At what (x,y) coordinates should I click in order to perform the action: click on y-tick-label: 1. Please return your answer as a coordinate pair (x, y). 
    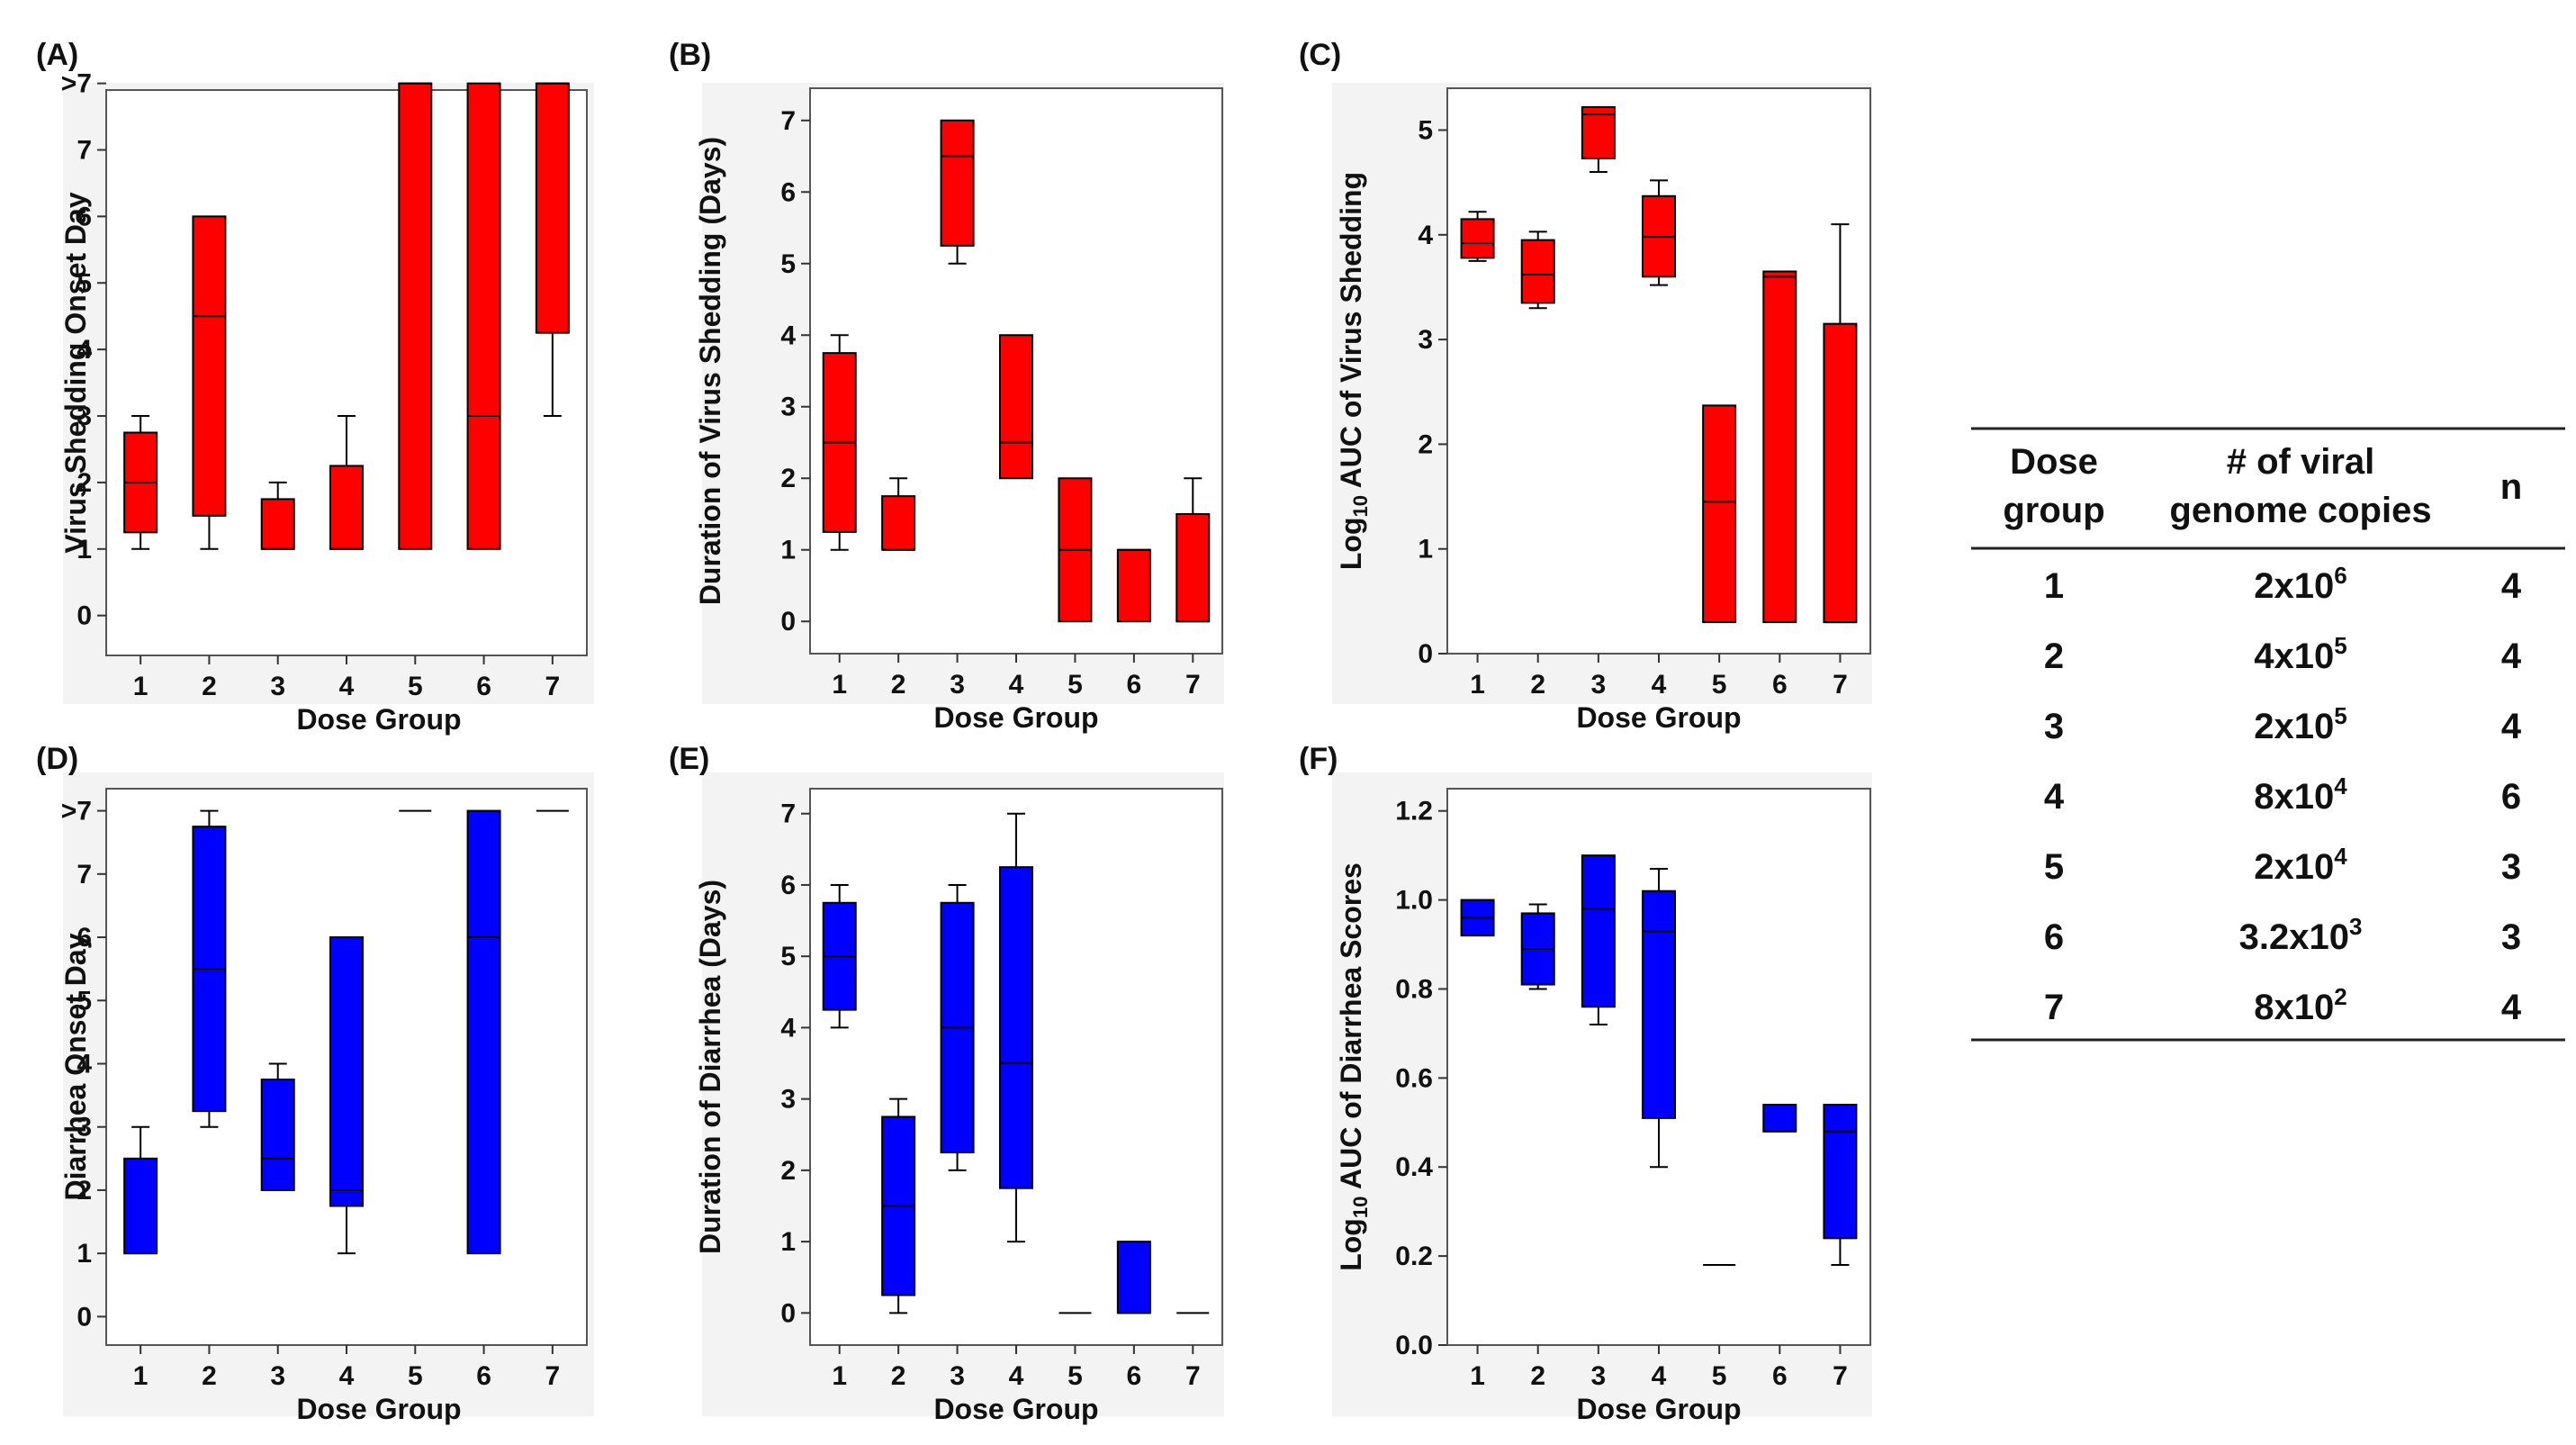
    Looking at the image, I should click on (84, 1254).